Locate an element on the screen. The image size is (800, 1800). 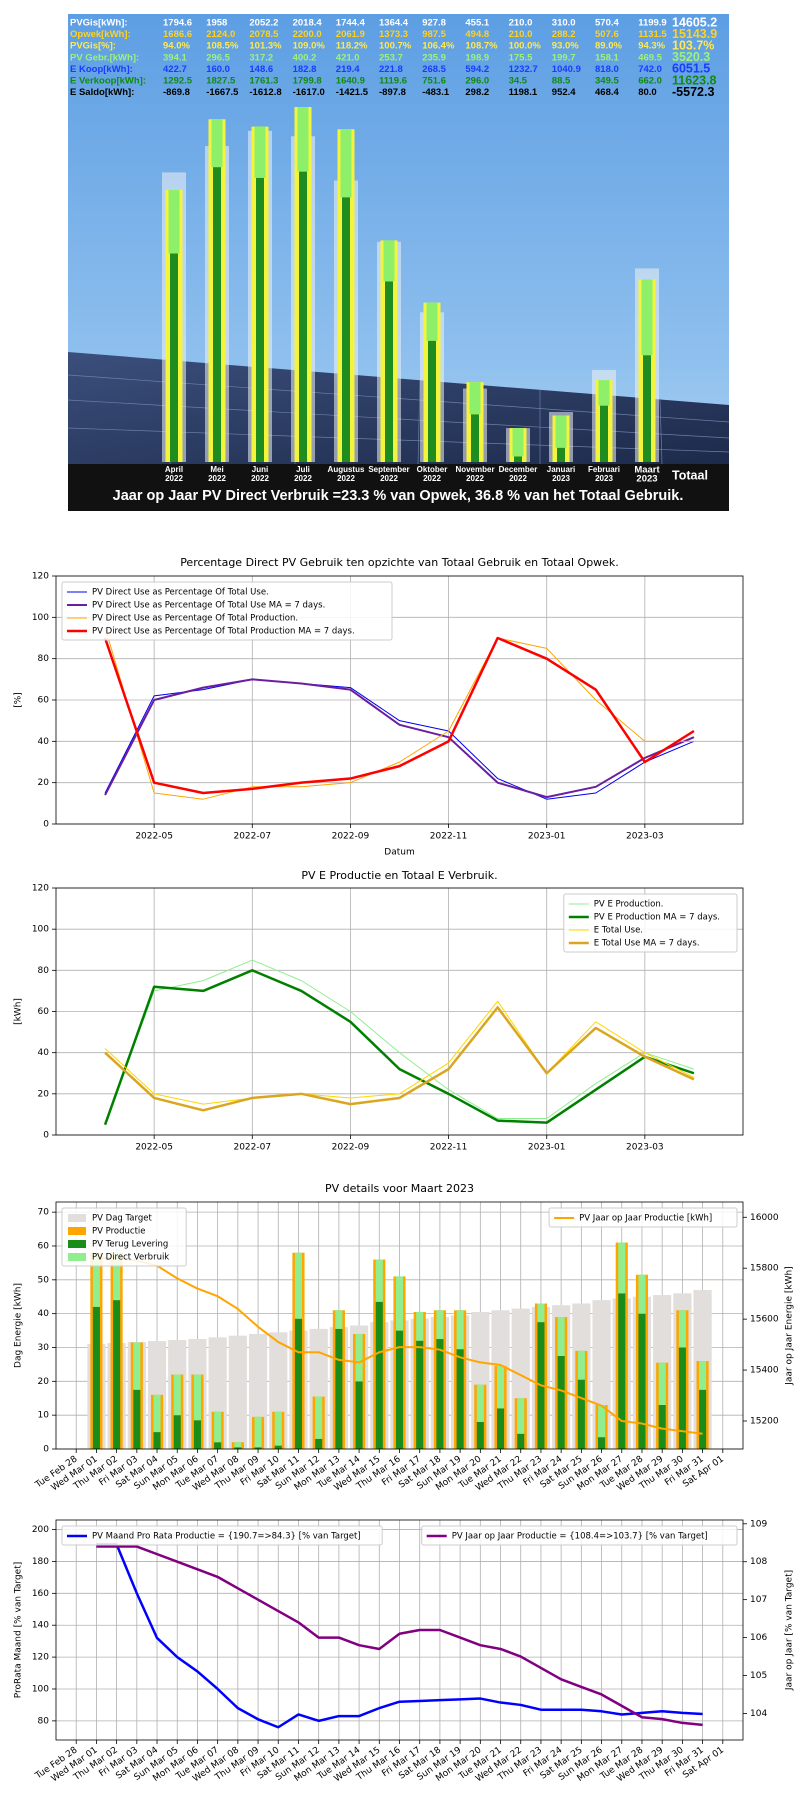
month-label: Januari is located at coordinates (561, 469).